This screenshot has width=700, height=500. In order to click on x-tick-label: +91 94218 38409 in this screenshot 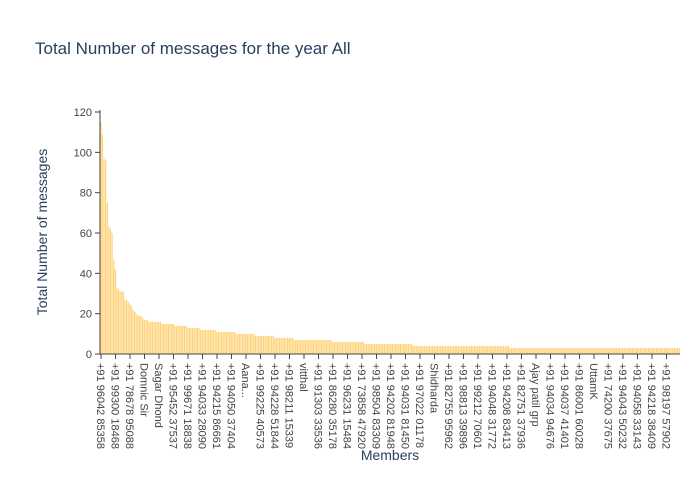, I will do `click(651, 406)`.